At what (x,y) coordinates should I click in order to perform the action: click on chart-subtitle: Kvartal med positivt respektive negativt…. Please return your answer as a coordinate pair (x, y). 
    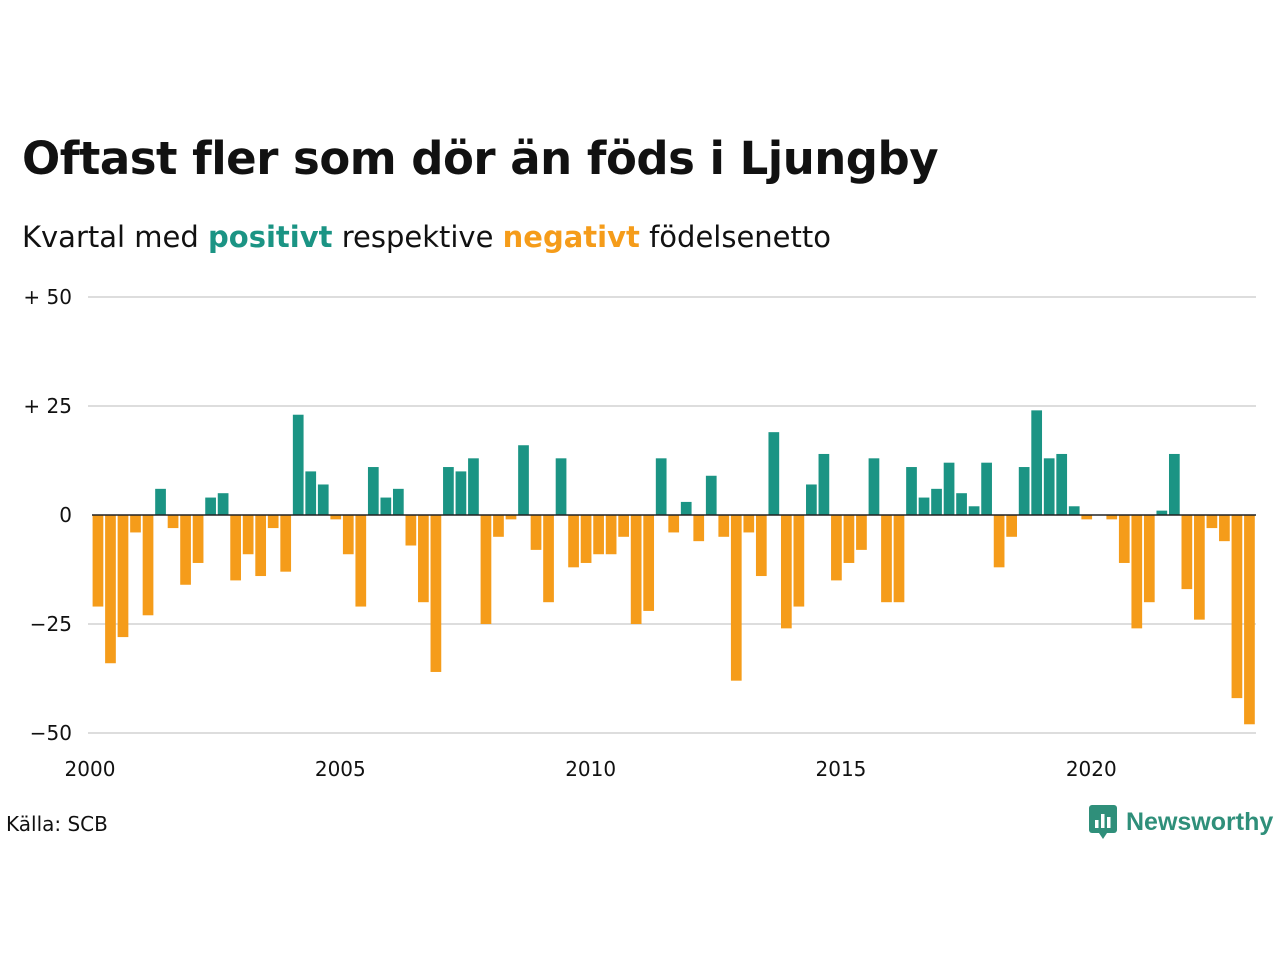
    Looking at the image, I should click on (426, 237).